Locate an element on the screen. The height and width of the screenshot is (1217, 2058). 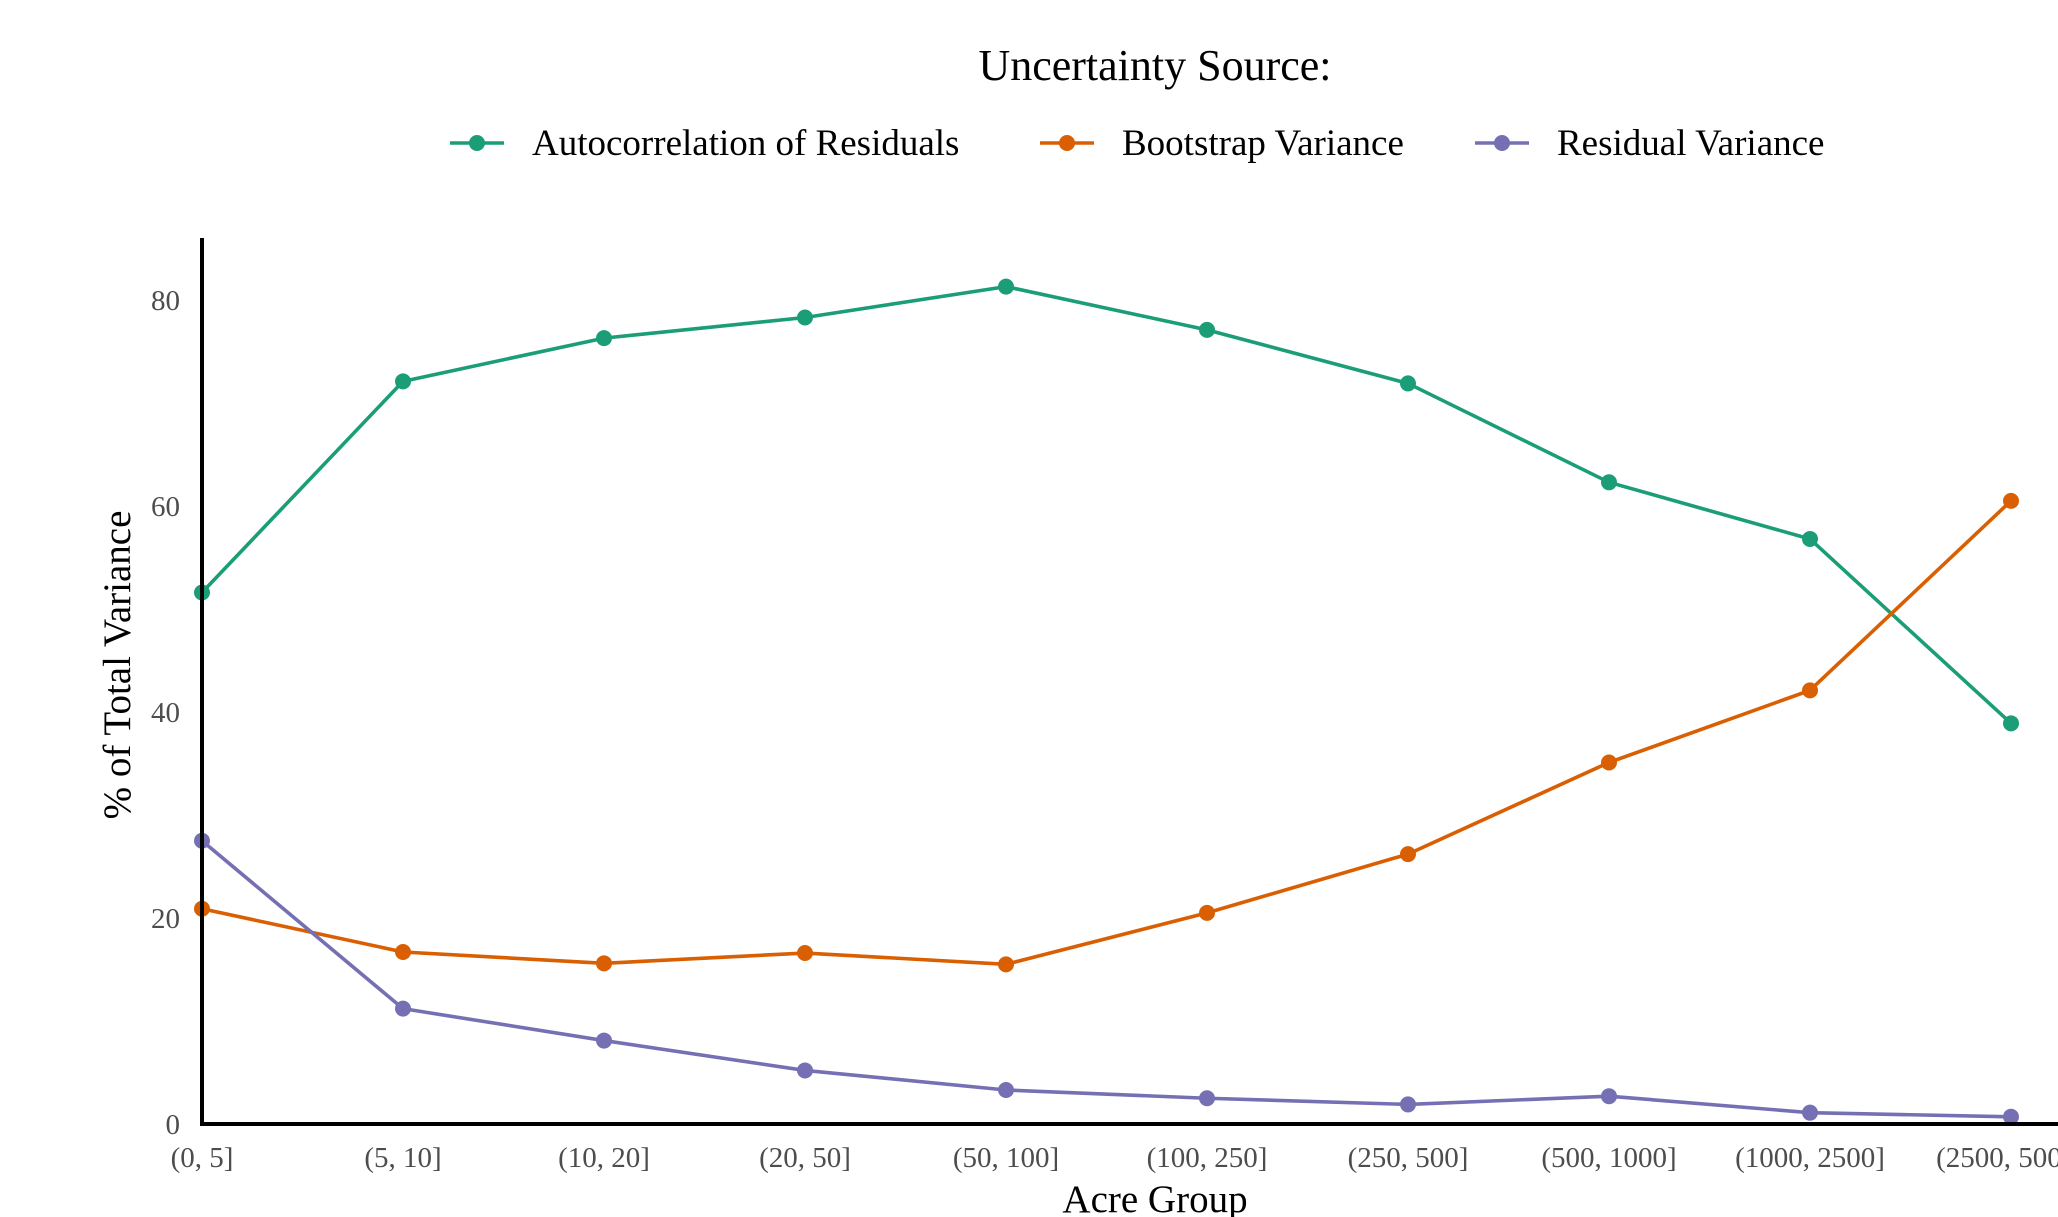
x-tick-label: (5, 10] is located at coordinates (402, 1158).